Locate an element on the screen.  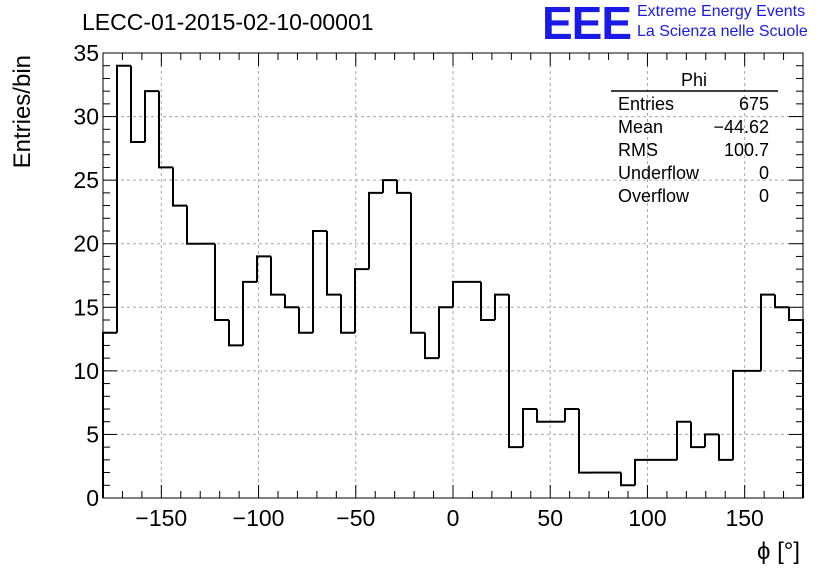
y-tick-label: 30 is located at coordinates (86, 117).